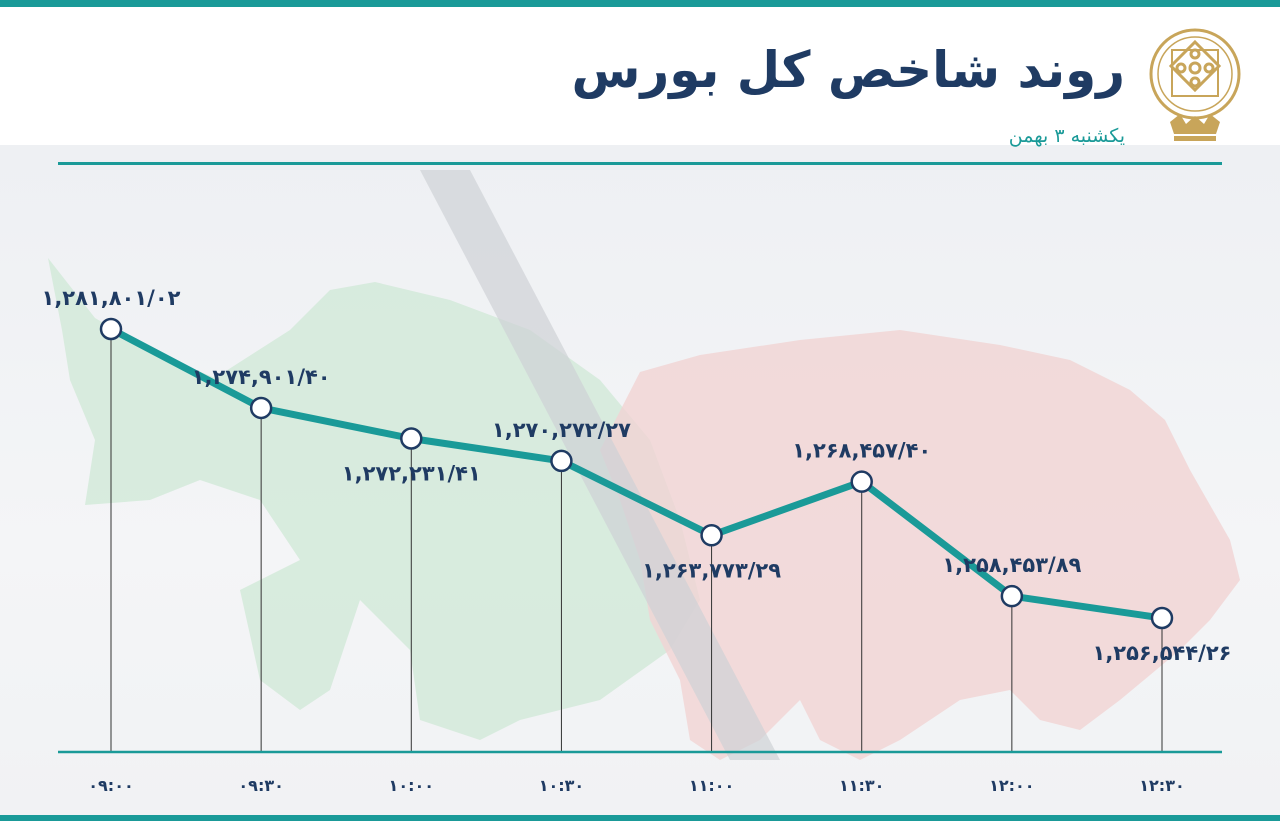  Describe the element at coordinates (1066, 136) in the screenshot. I see `date-subtitle: یکشنبه ۳ بهمن` at that location.